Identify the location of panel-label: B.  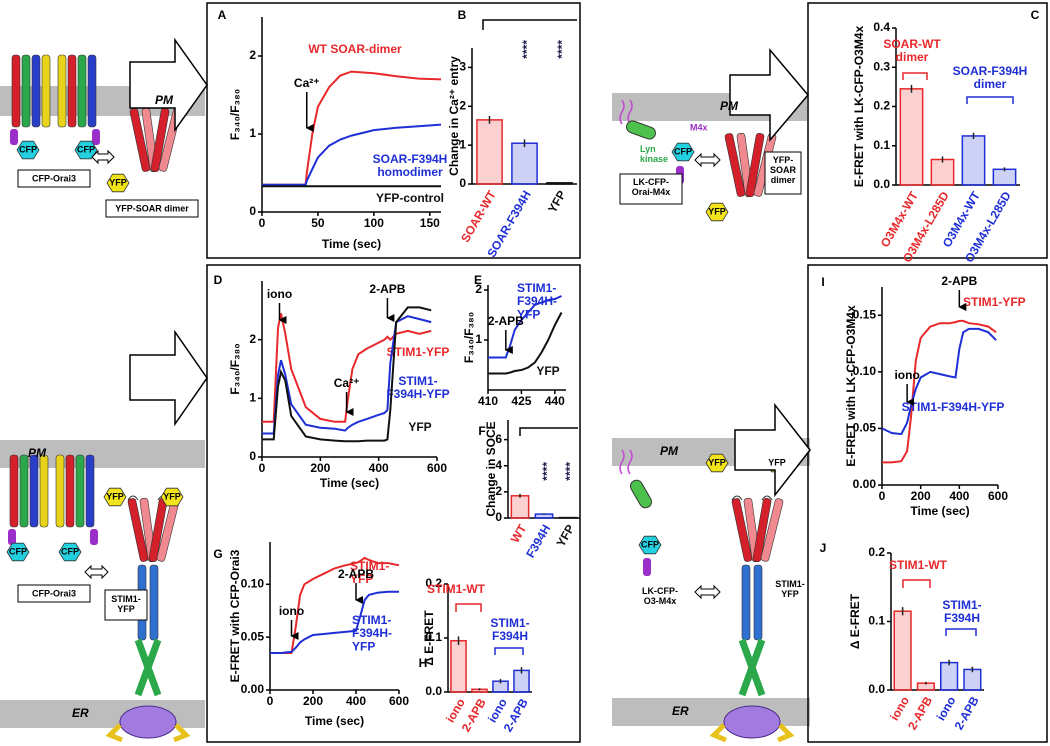
(462, 15).